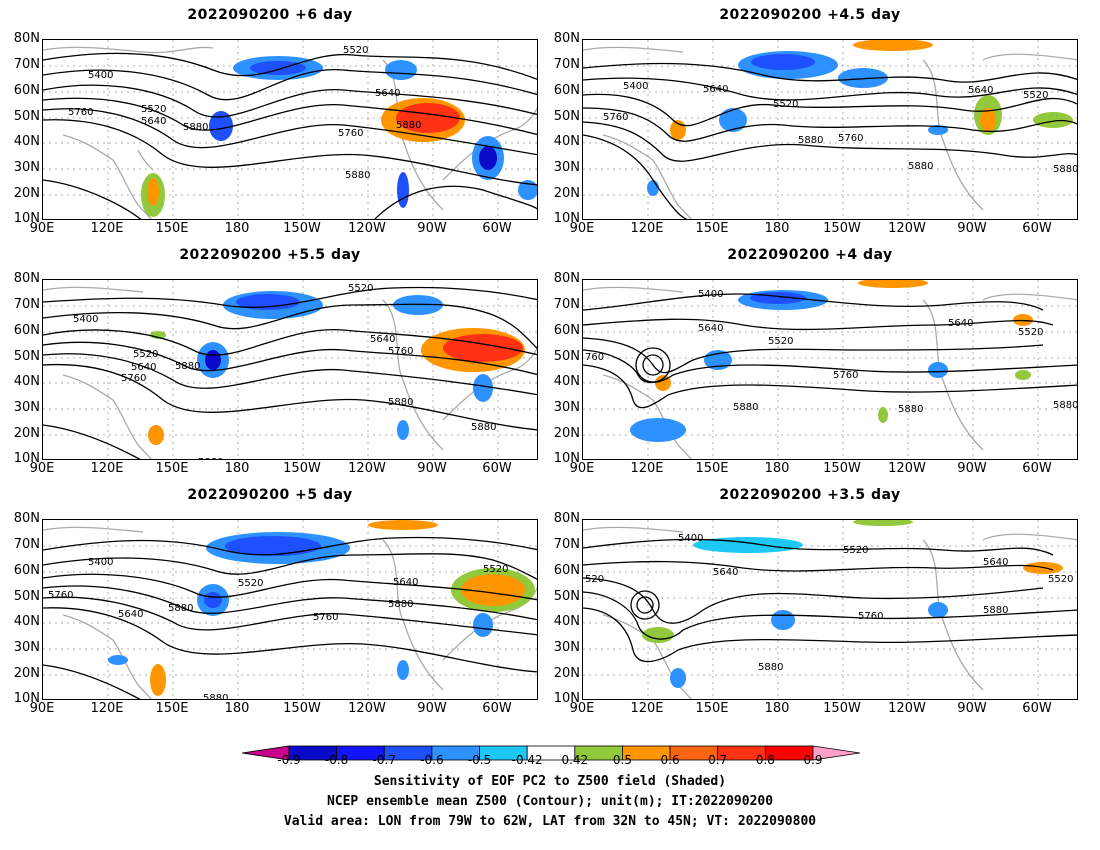 The image size is (1100, 850). Describe the element at coordinates (575, 760) in the screenshot. I see `colorbar-tick-label: 0.42` at that location.